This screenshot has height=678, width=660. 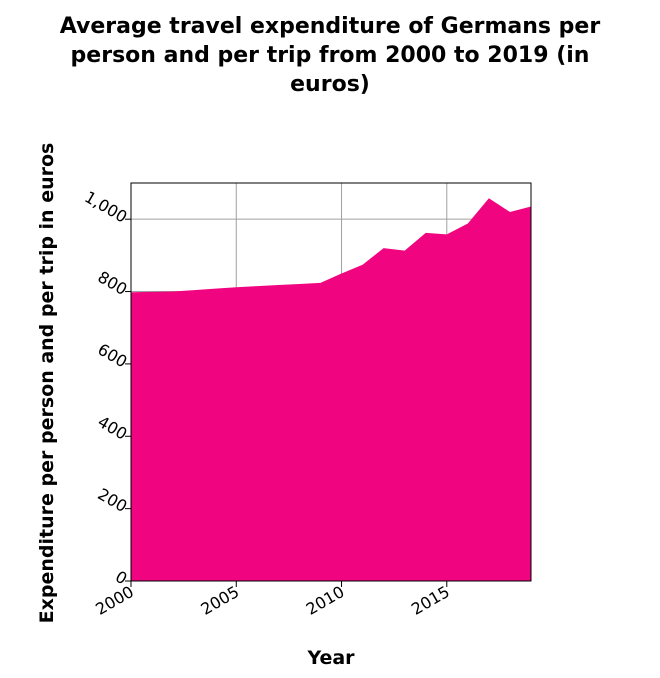 What do you see at coordinates (113, 428) in the screenshot?
I see `y-tick-label-400: 400` at bounding box center [113, 428].